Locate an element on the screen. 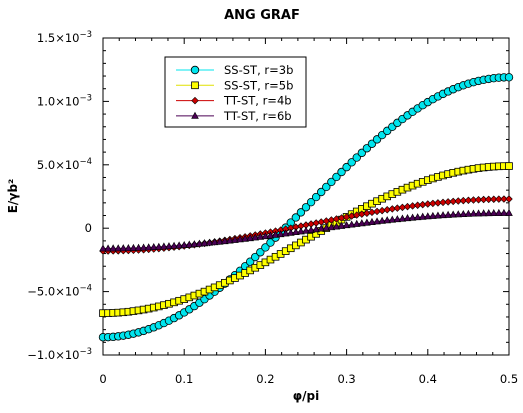 The width and height of the screenshot is (523, 413). legend-item: TT-ST, r=6b is located at coordinates (234, 116).